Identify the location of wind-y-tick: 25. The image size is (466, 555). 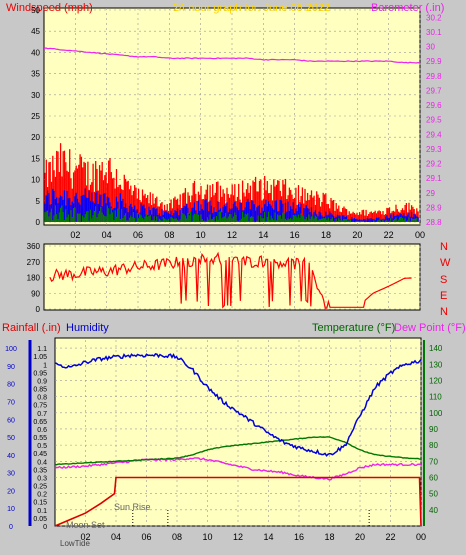
(35, 116).